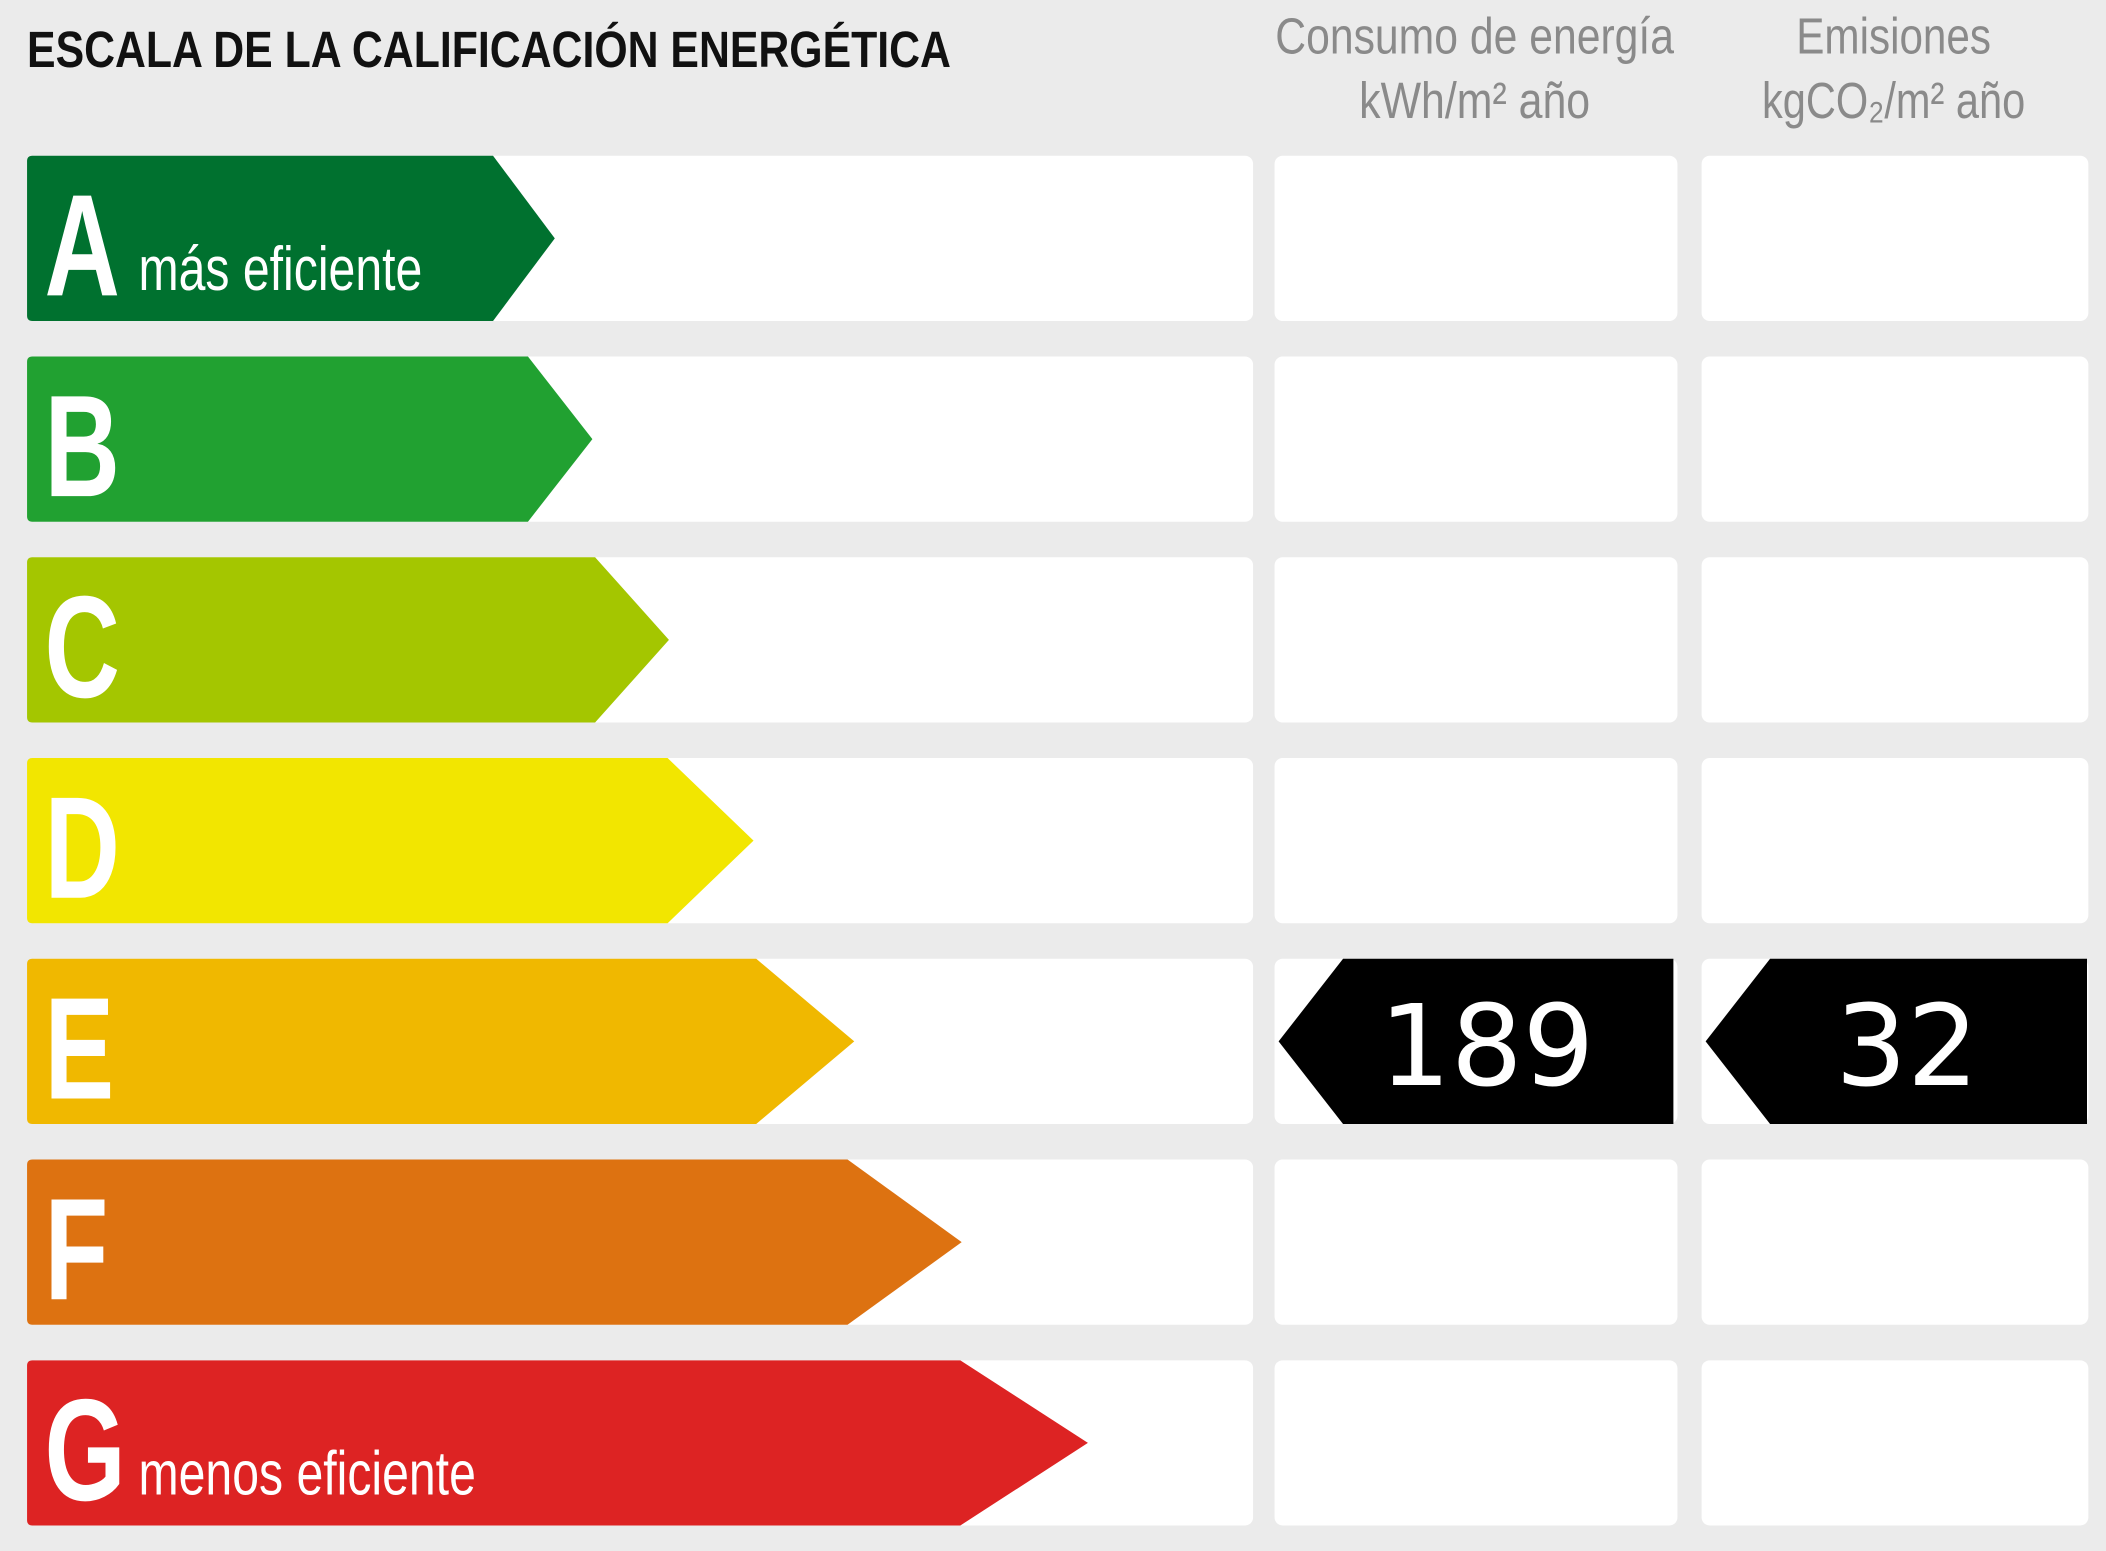  Describe the element at coordinates (82, 246) in the screenshot. I see `class-letter: A` at that location.